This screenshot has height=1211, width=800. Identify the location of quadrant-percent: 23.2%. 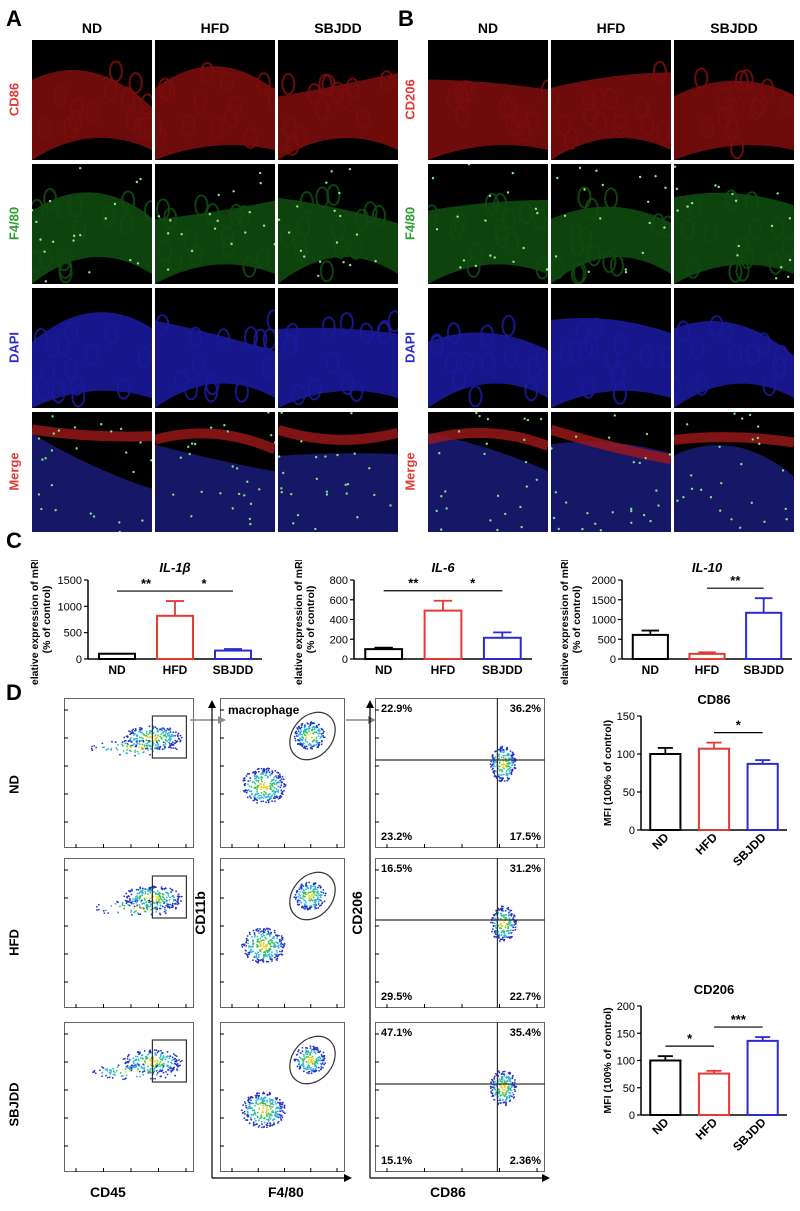
(396, 837).